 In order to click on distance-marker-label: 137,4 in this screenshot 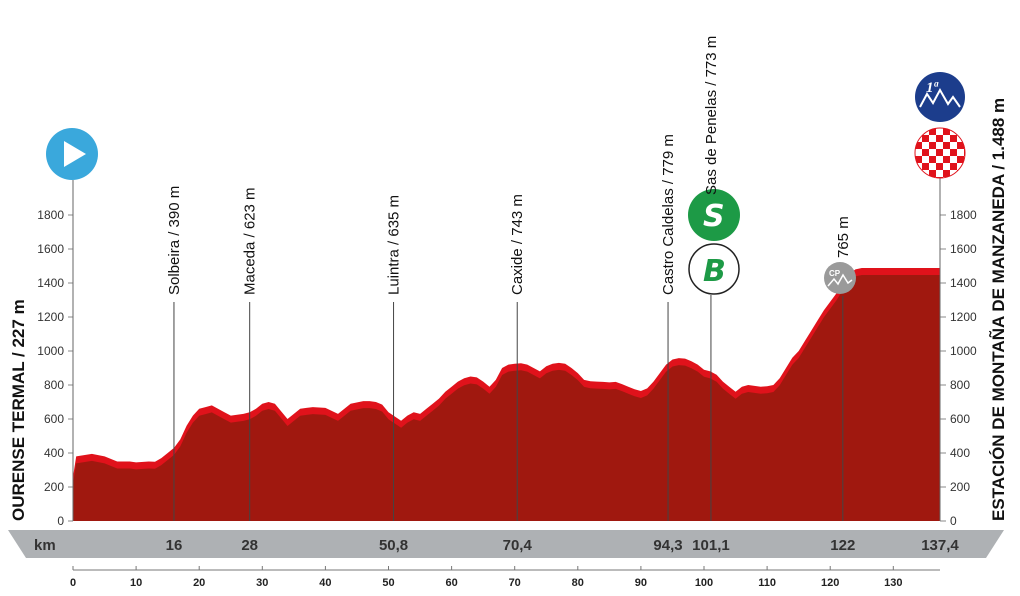, I will do `click(940, 545)`.